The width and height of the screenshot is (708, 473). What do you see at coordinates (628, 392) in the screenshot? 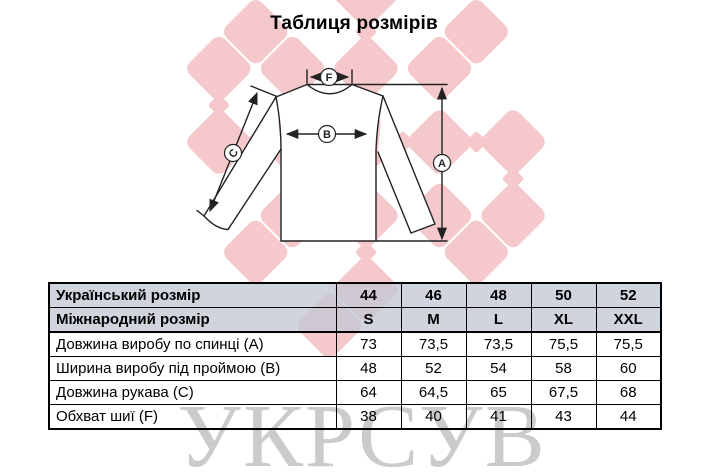
I see `row-value: 68` at bounding box center [628, 392].